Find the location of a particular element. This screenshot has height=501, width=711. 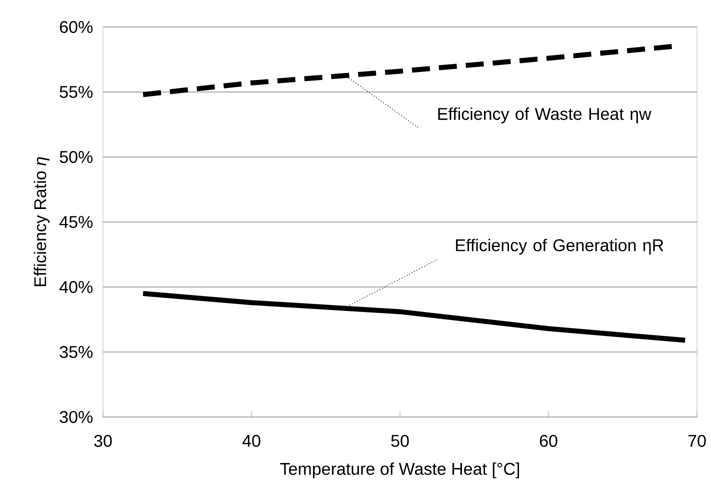

y-tick-label: 35% is located at coordinates (76, 352).